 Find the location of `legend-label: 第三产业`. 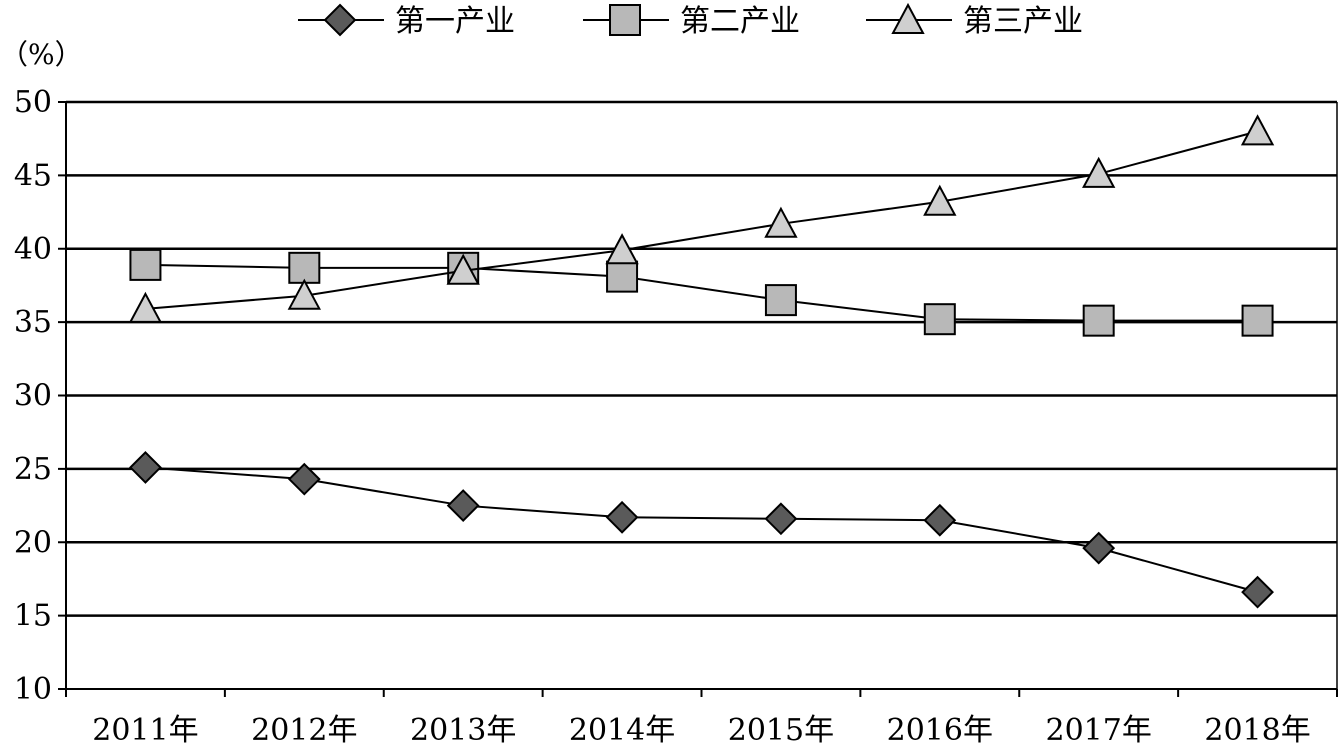

legend-label: 第三产业 is located at coordinates (1023, 21).